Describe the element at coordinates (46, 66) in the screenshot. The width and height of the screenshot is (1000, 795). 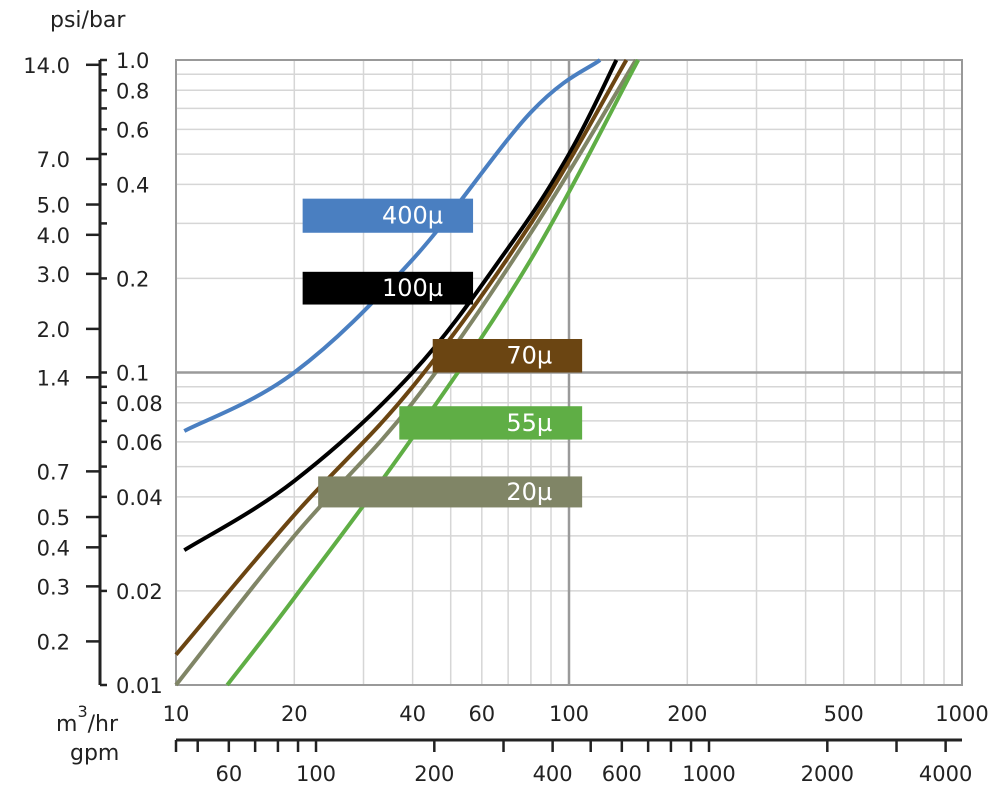
I see `y-tick-label-psi-14-0: 14.0` at that location.